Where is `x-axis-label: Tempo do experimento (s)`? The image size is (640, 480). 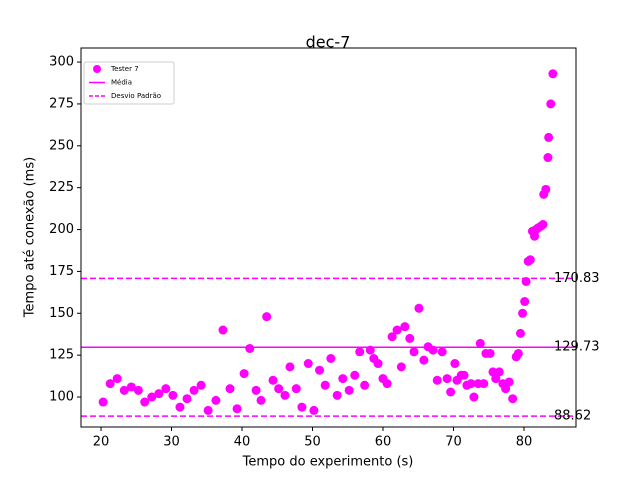
x-axis-label: Tempo do experimento (s) is located at coordinates (328, 462).